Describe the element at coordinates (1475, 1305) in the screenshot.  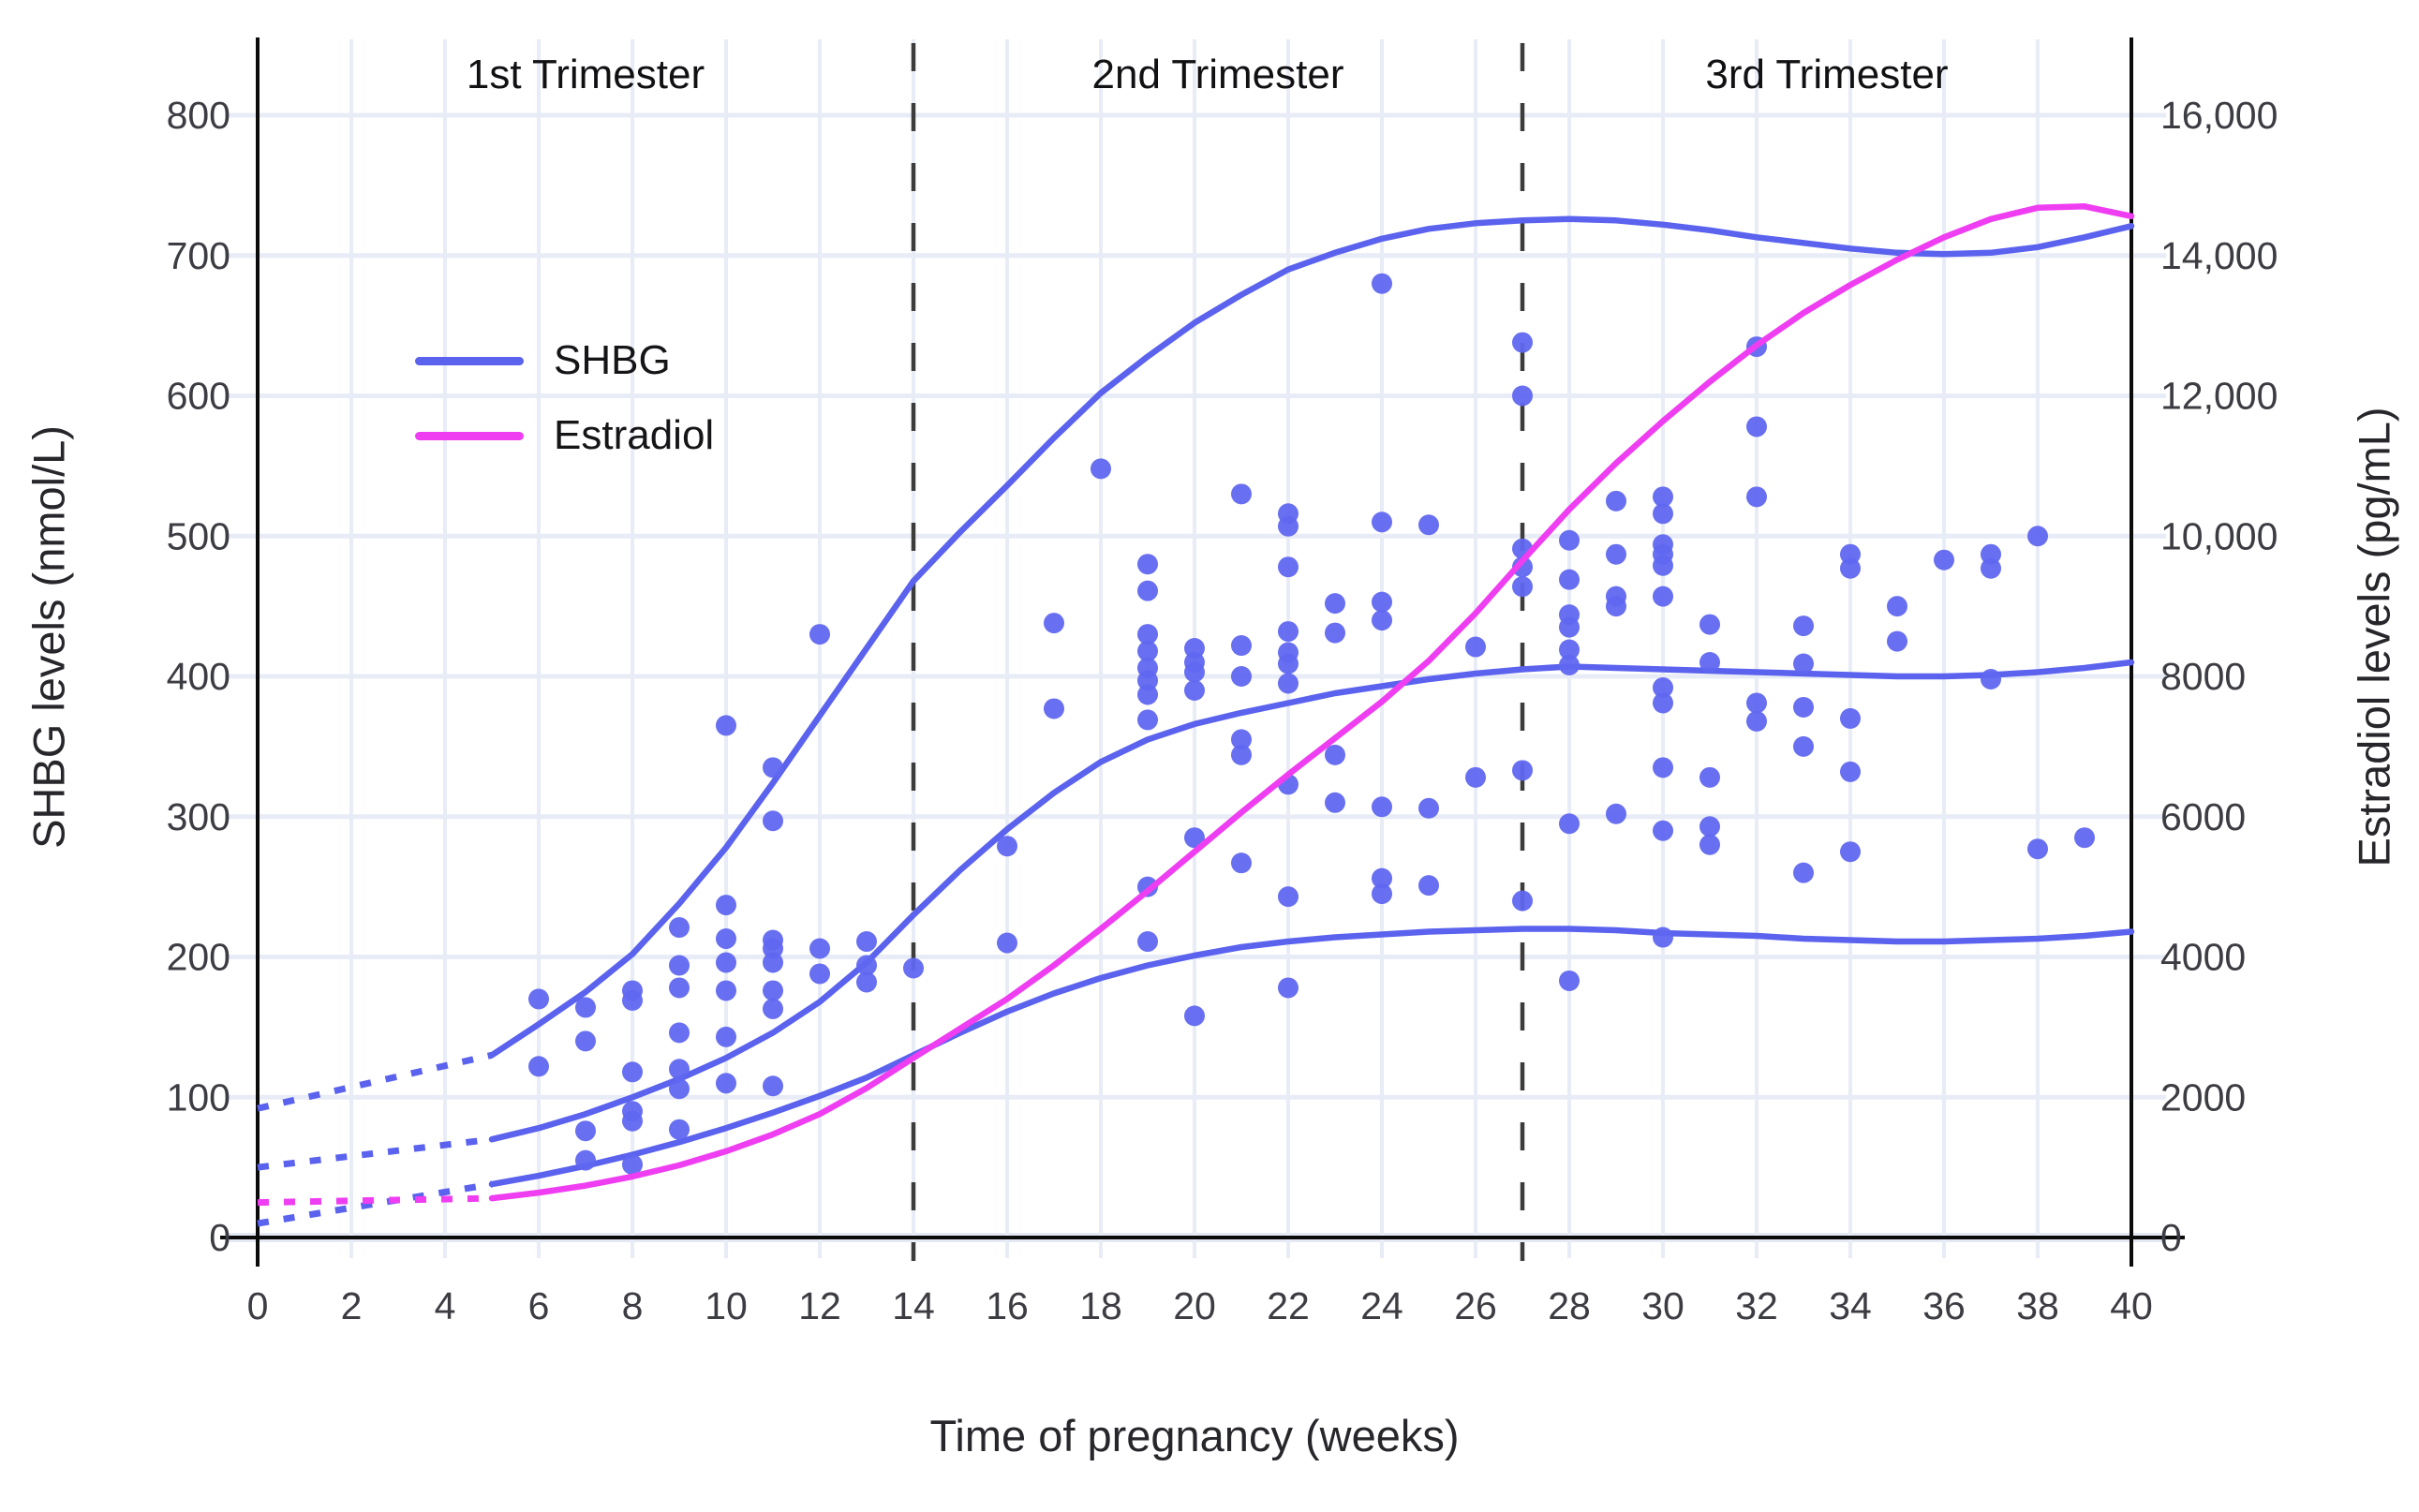
I see `x-tick-label: 26` at that location.